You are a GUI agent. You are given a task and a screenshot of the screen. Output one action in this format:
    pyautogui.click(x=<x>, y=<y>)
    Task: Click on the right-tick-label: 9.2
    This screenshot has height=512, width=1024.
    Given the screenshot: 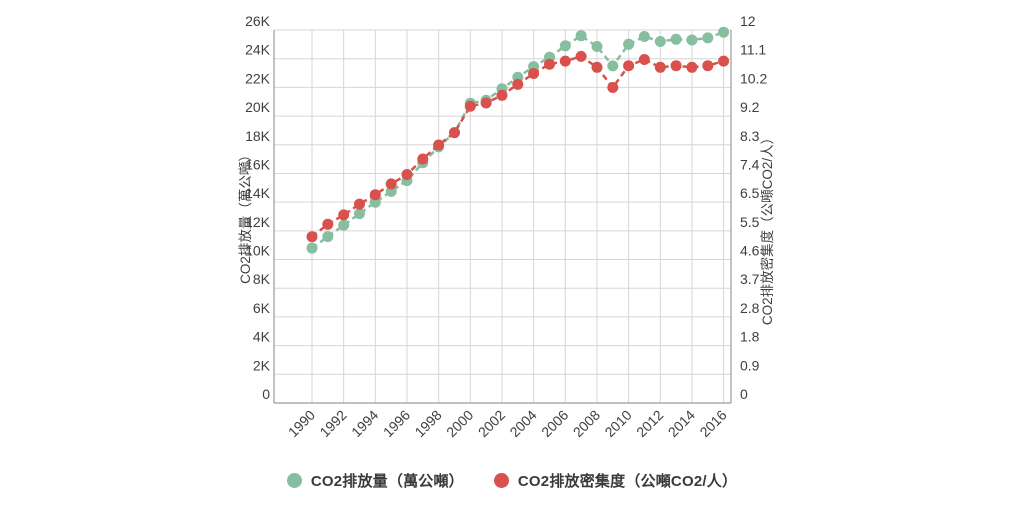 What is the action you would take?
    pyautogui.click(x=750, y=107)
    